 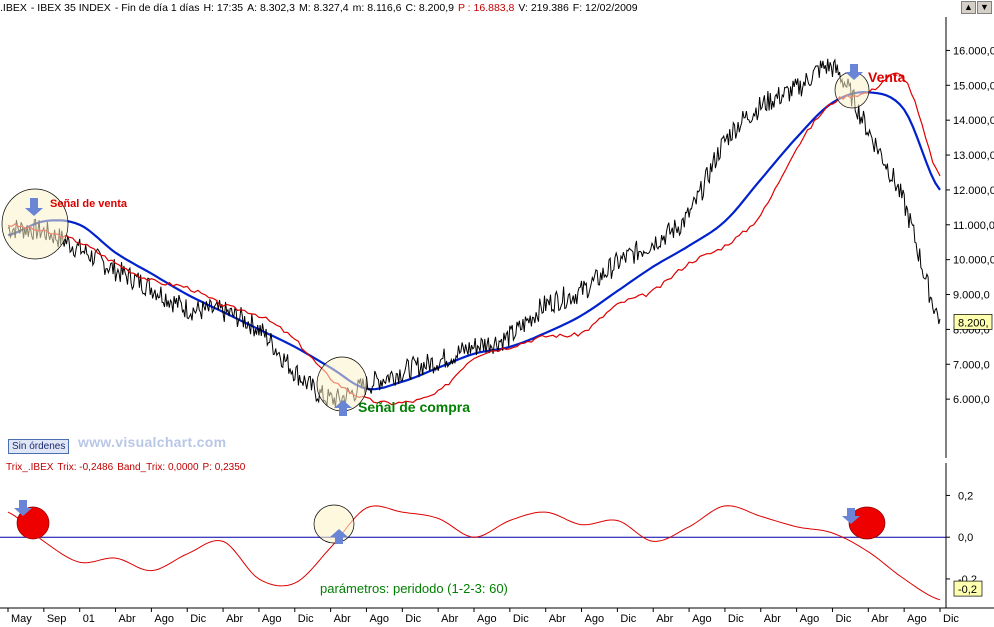 What do you see at coordinates (486, 8) in the screenshot?
I see `header-points: P : 16.883,8` at bounding box center [486, 8].